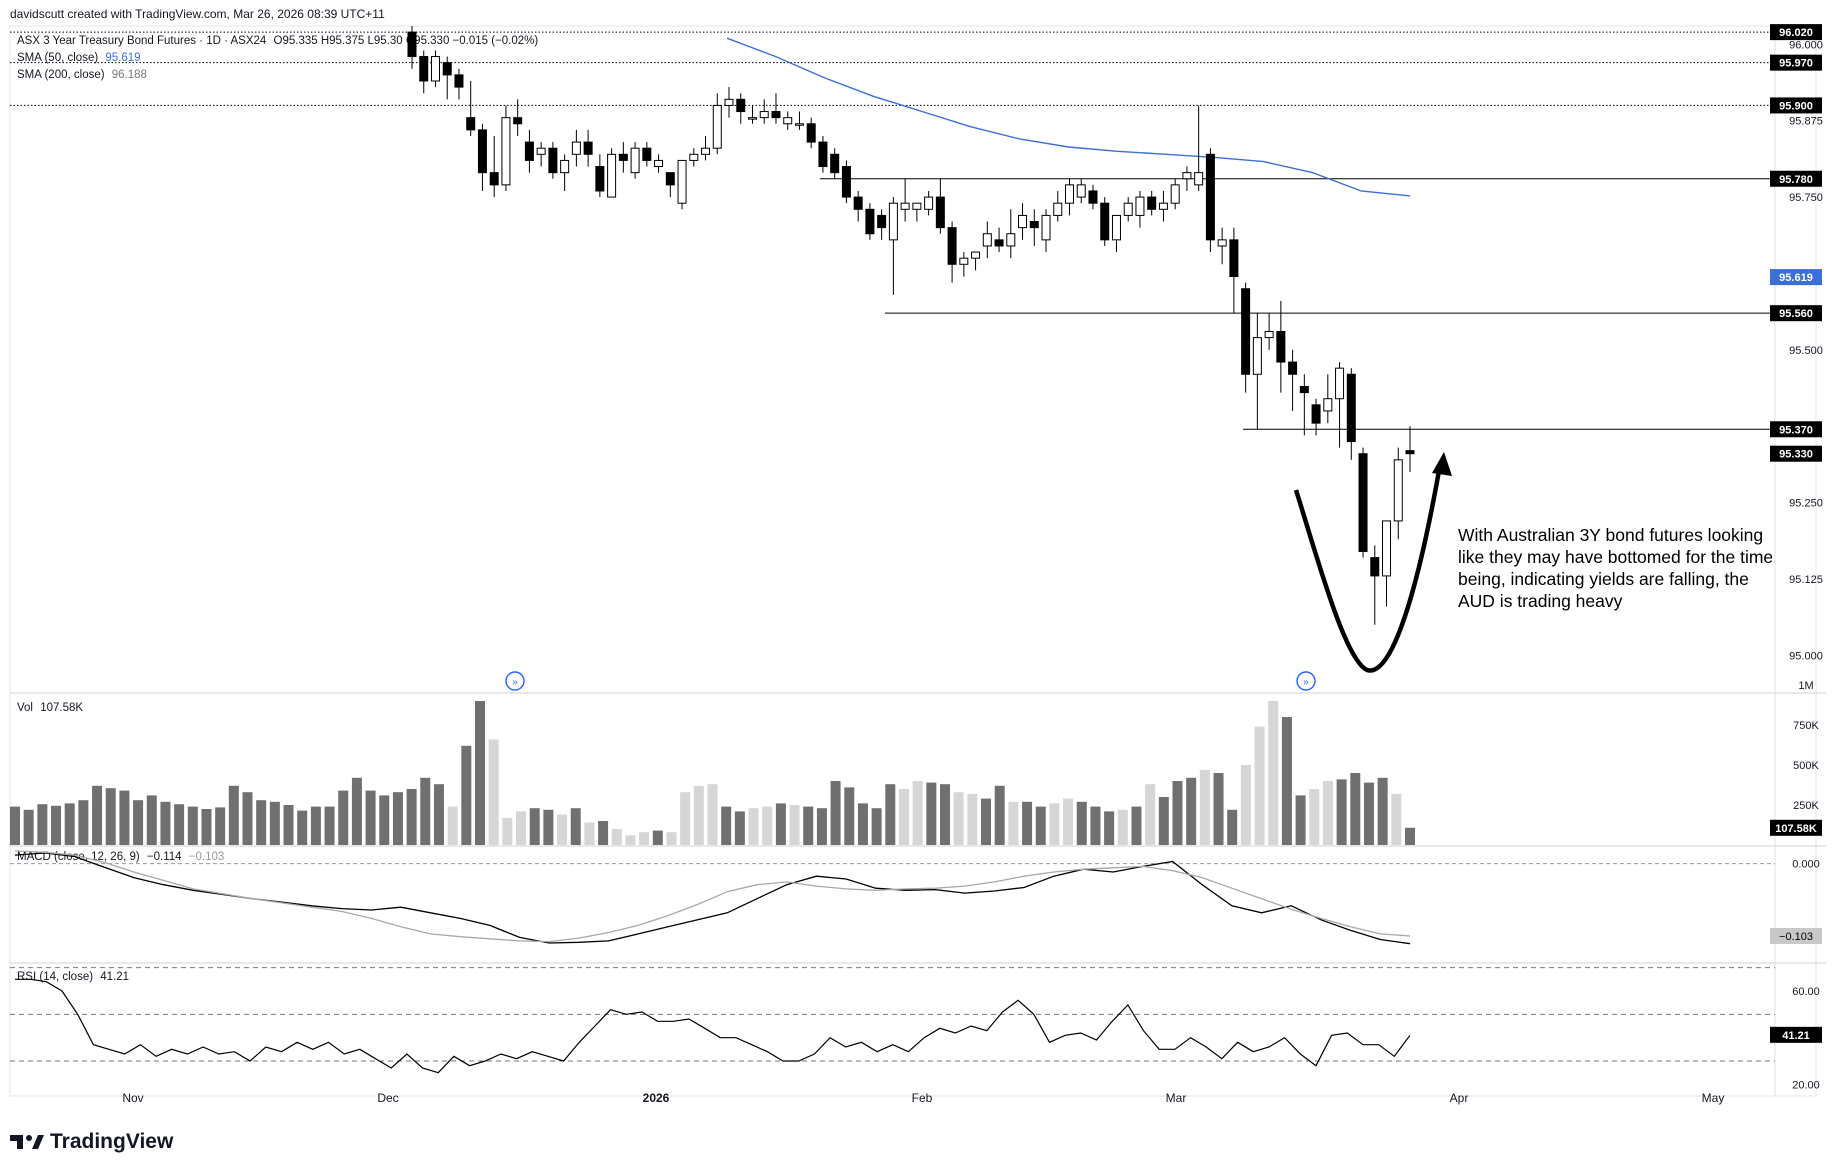  What do you see at coordinates (129, 75) in the screenshot?
I see `sma200-value: 96.188` at bounding box center [129, 75].